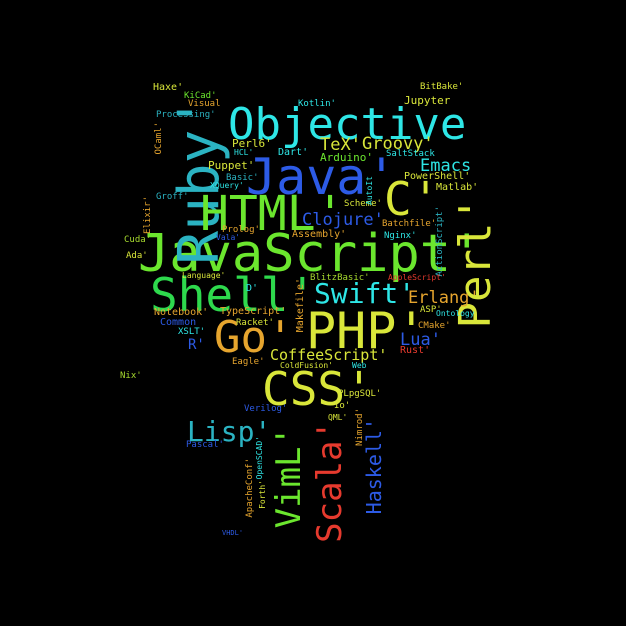 Image resolution: width=626 pixels, height=626 pixels. What do you see at coordinates (369, 190) in the screenshot?
I see `word-autoit: AutoIt` at bounding box center [369, 190].